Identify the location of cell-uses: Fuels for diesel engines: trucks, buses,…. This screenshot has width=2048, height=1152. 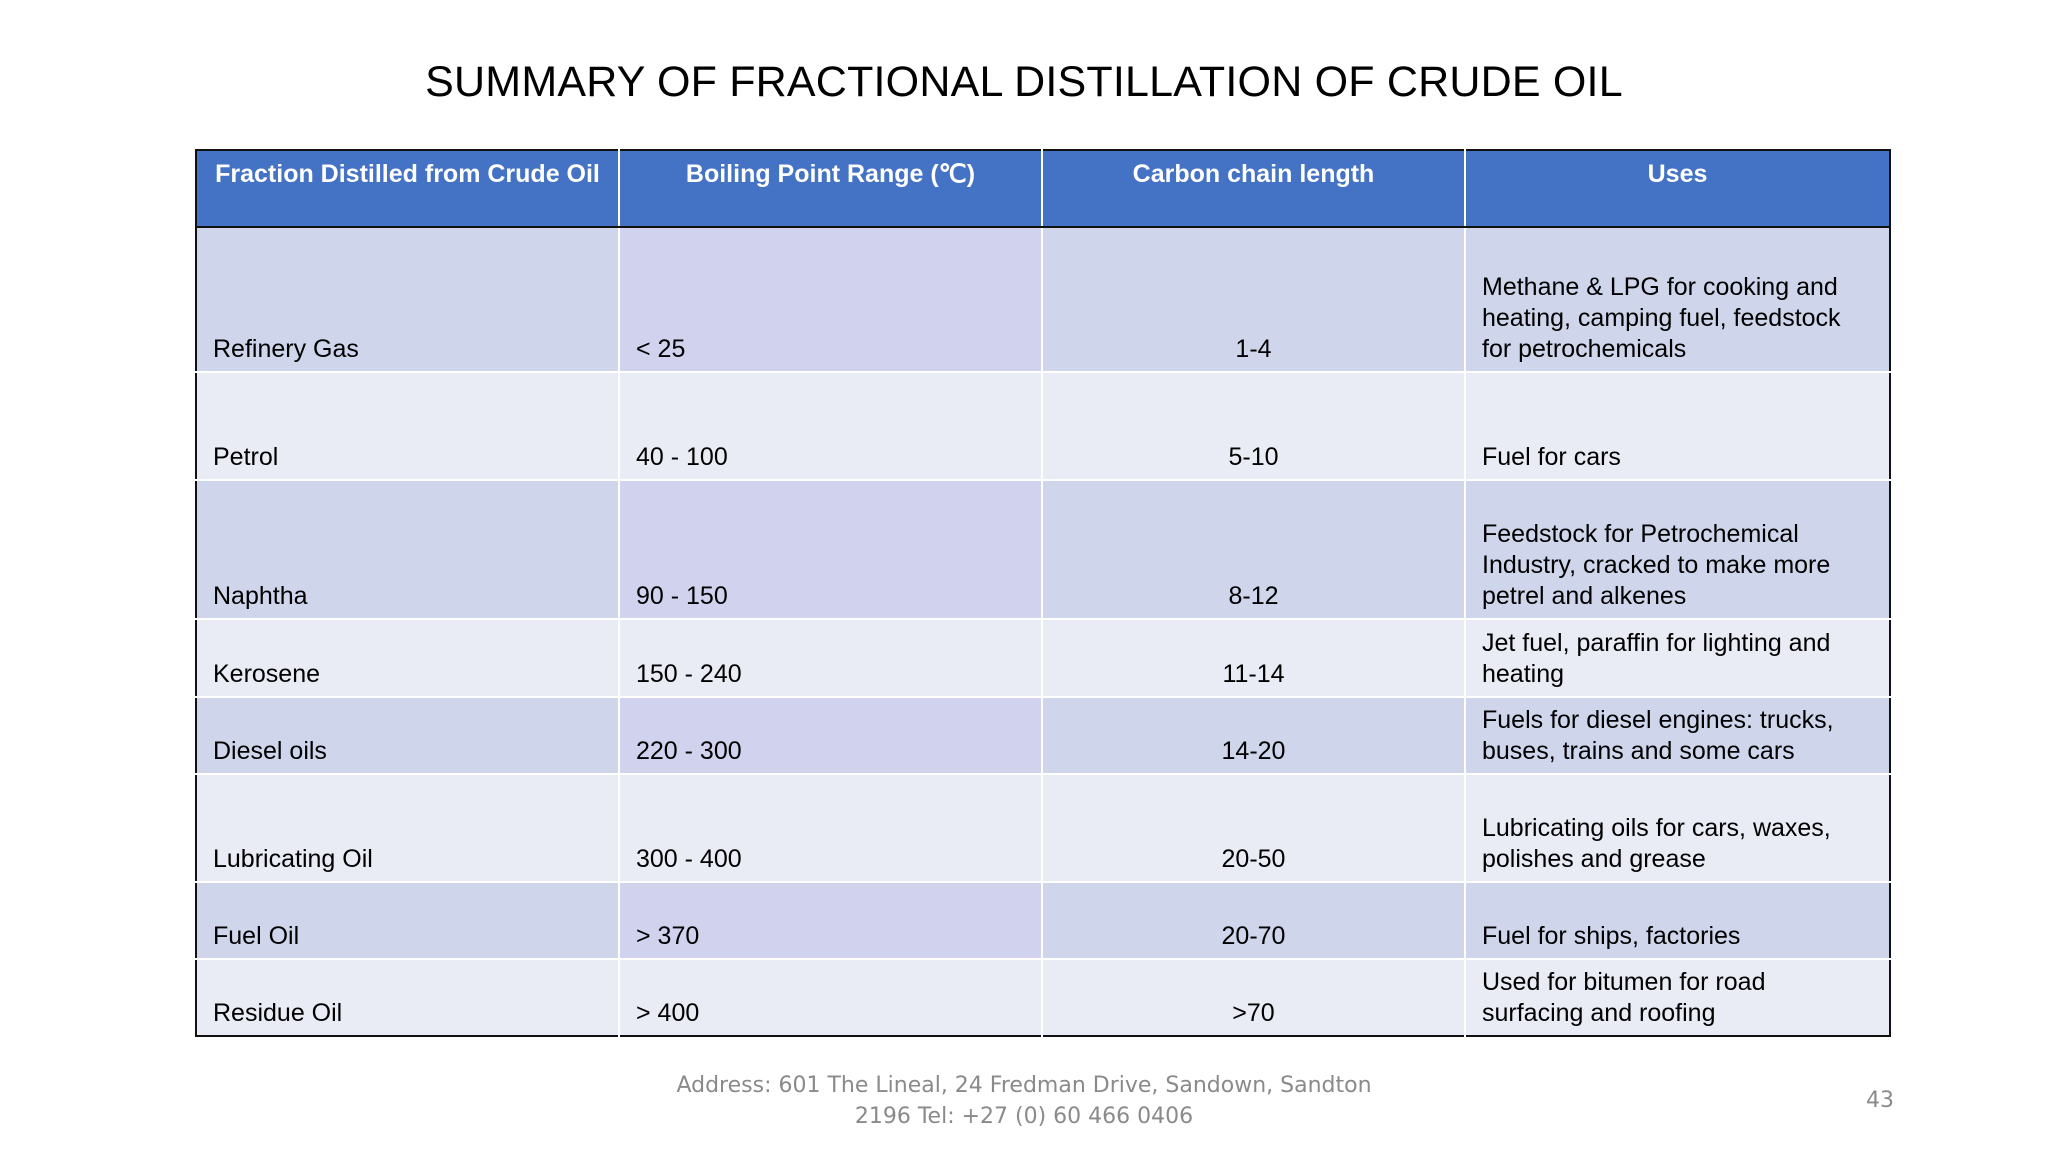
(1677, 736).